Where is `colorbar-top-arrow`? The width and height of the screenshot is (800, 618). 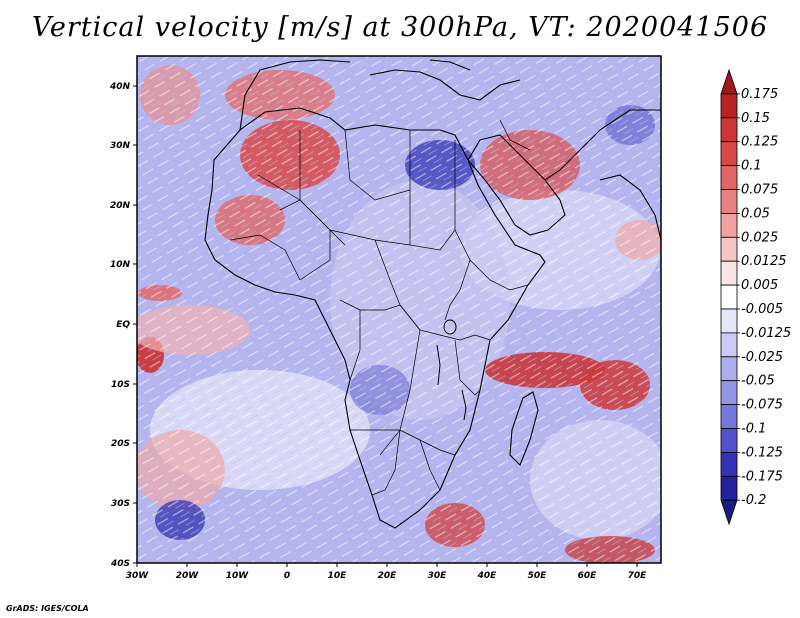 colorbar-top-arrow is located at coordinates (729, 81).